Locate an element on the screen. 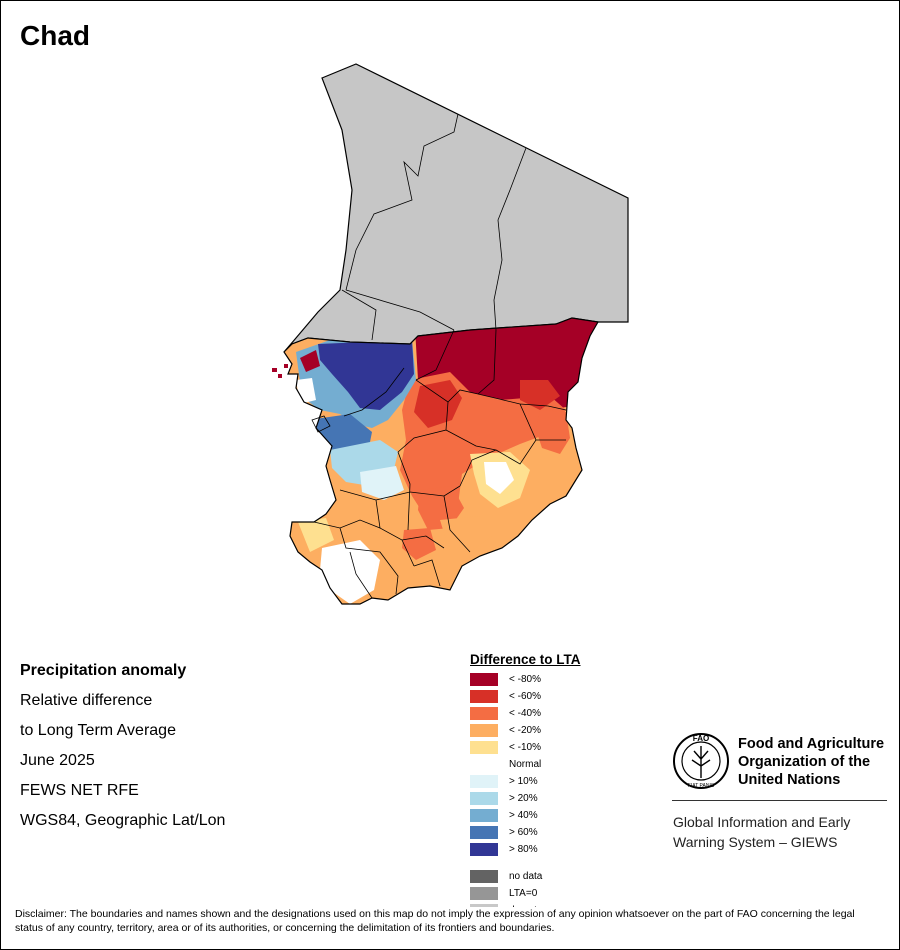  legend-label: < -20% is located at coordinates (525, 730).